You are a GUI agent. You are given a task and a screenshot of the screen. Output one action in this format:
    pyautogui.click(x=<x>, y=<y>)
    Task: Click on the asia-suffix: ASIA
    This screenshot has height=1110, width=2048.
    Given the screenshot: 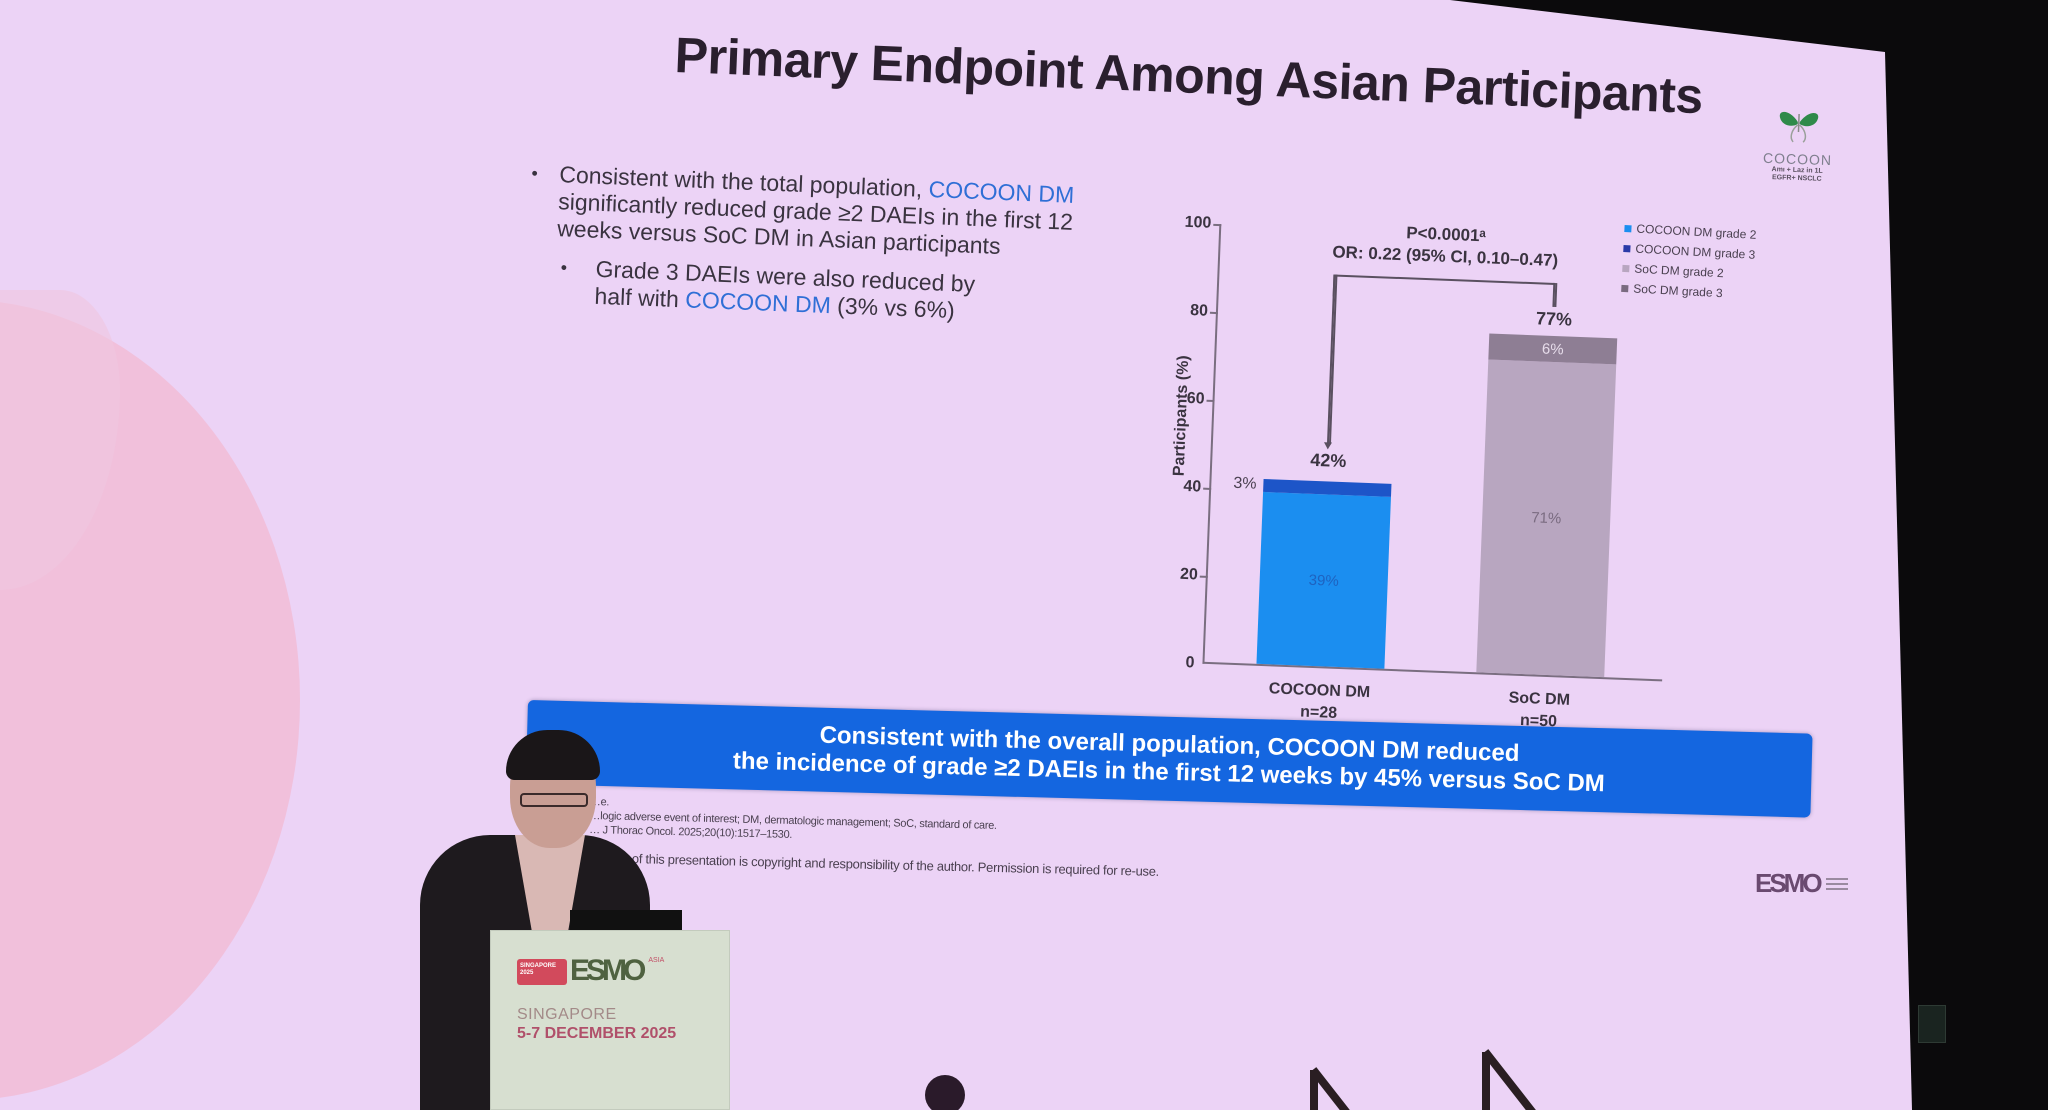 What is the action you would take?
    pyautogui.click(x=656, y=960)
    